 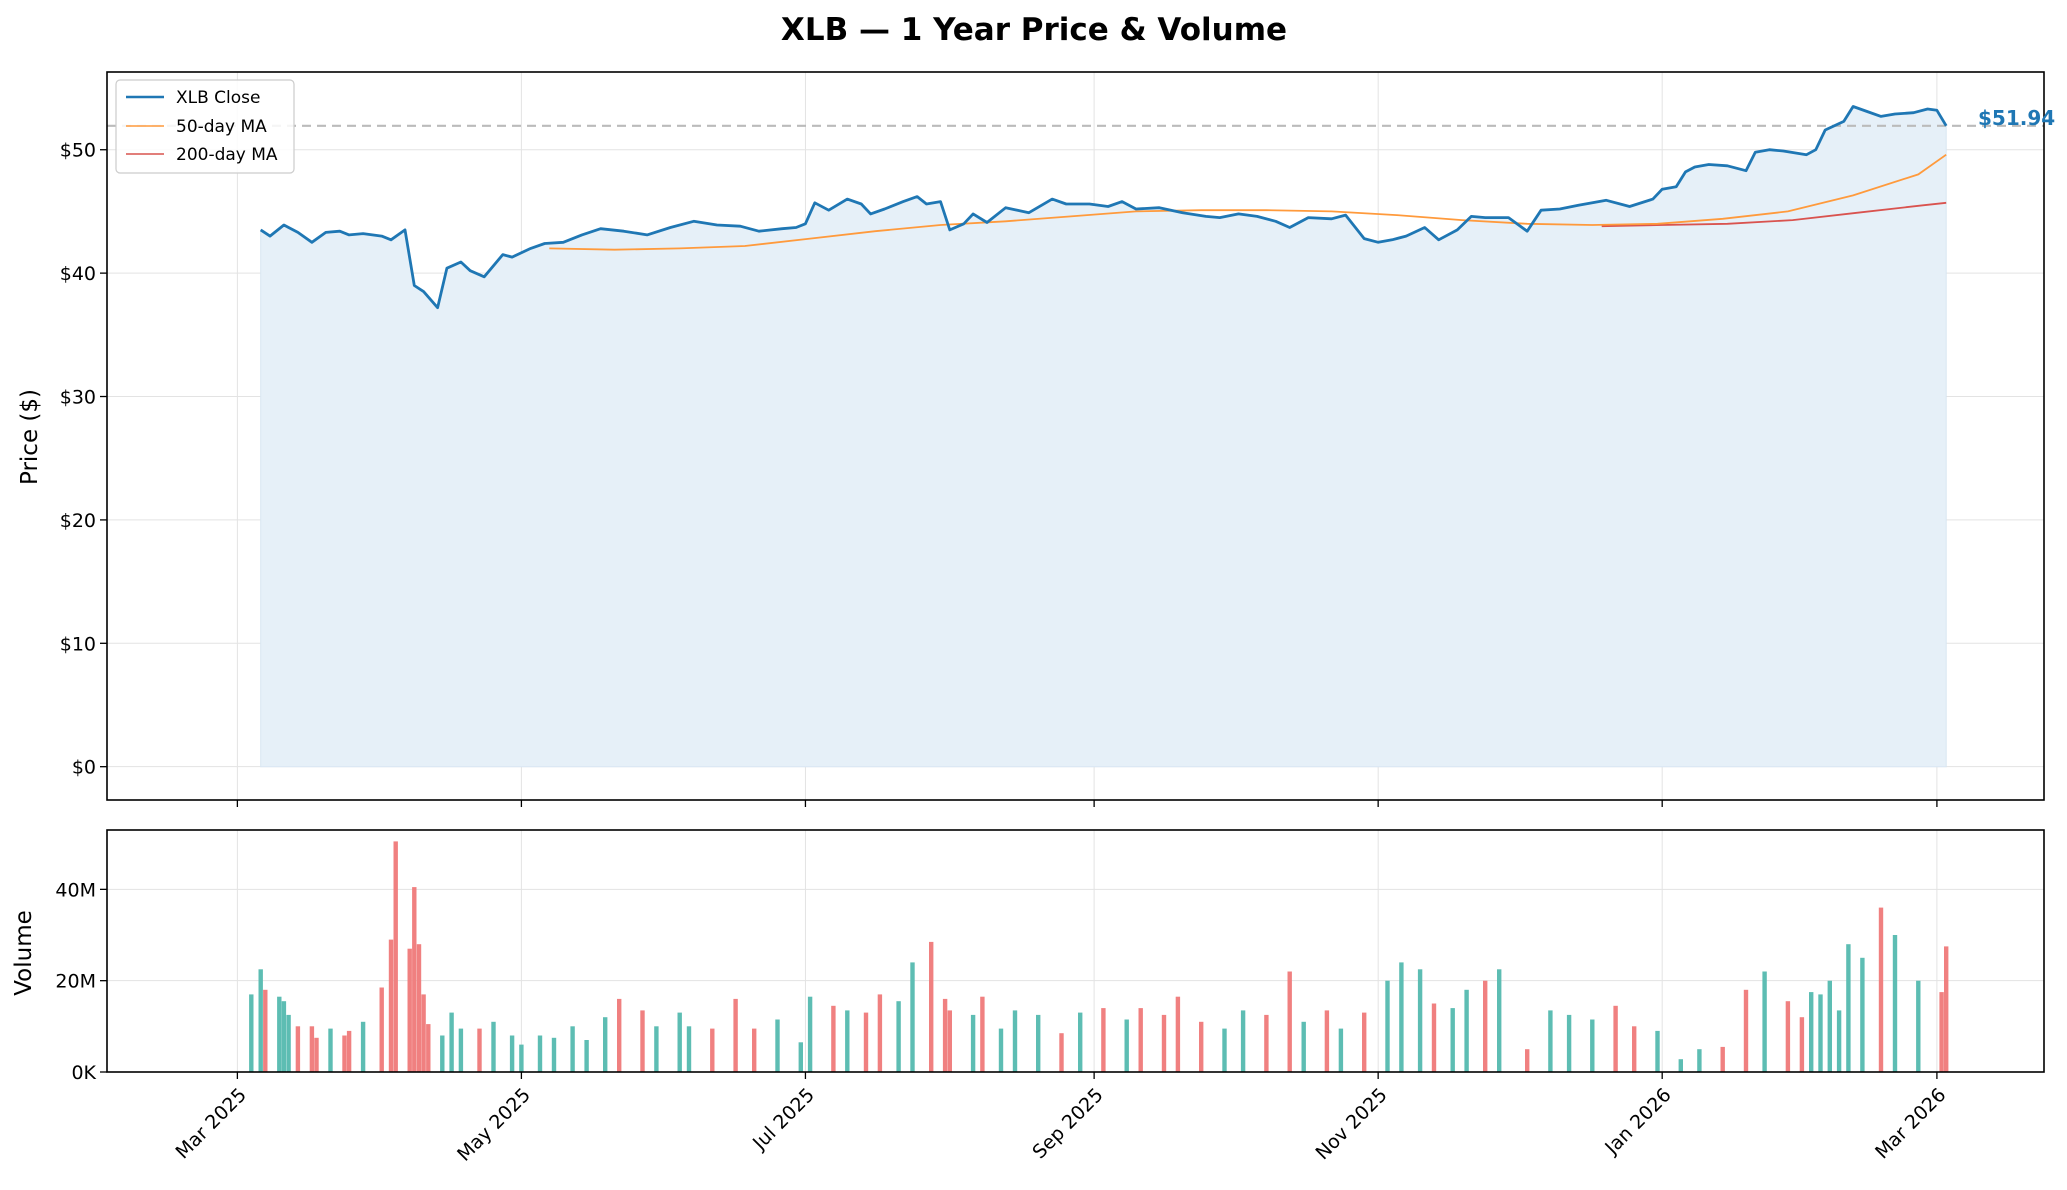 I want to click on price-x-ticks, so click(x=1087, y=803).